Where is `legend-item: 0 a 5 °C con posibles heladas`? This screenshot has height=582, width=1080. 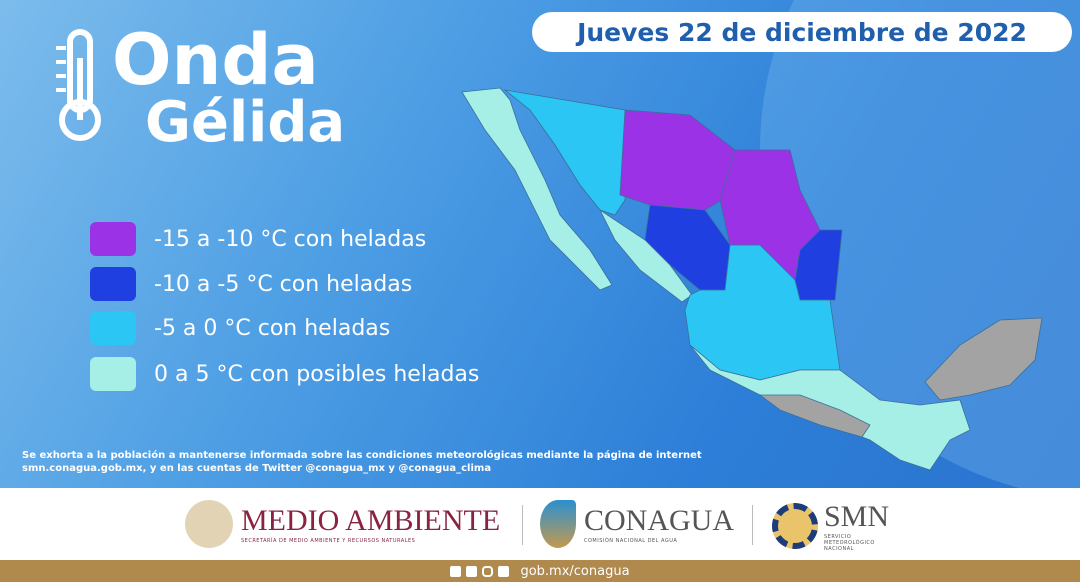
legend-item: 0 a 5 °C con posibles heladas is located at coordinates (284, 374).